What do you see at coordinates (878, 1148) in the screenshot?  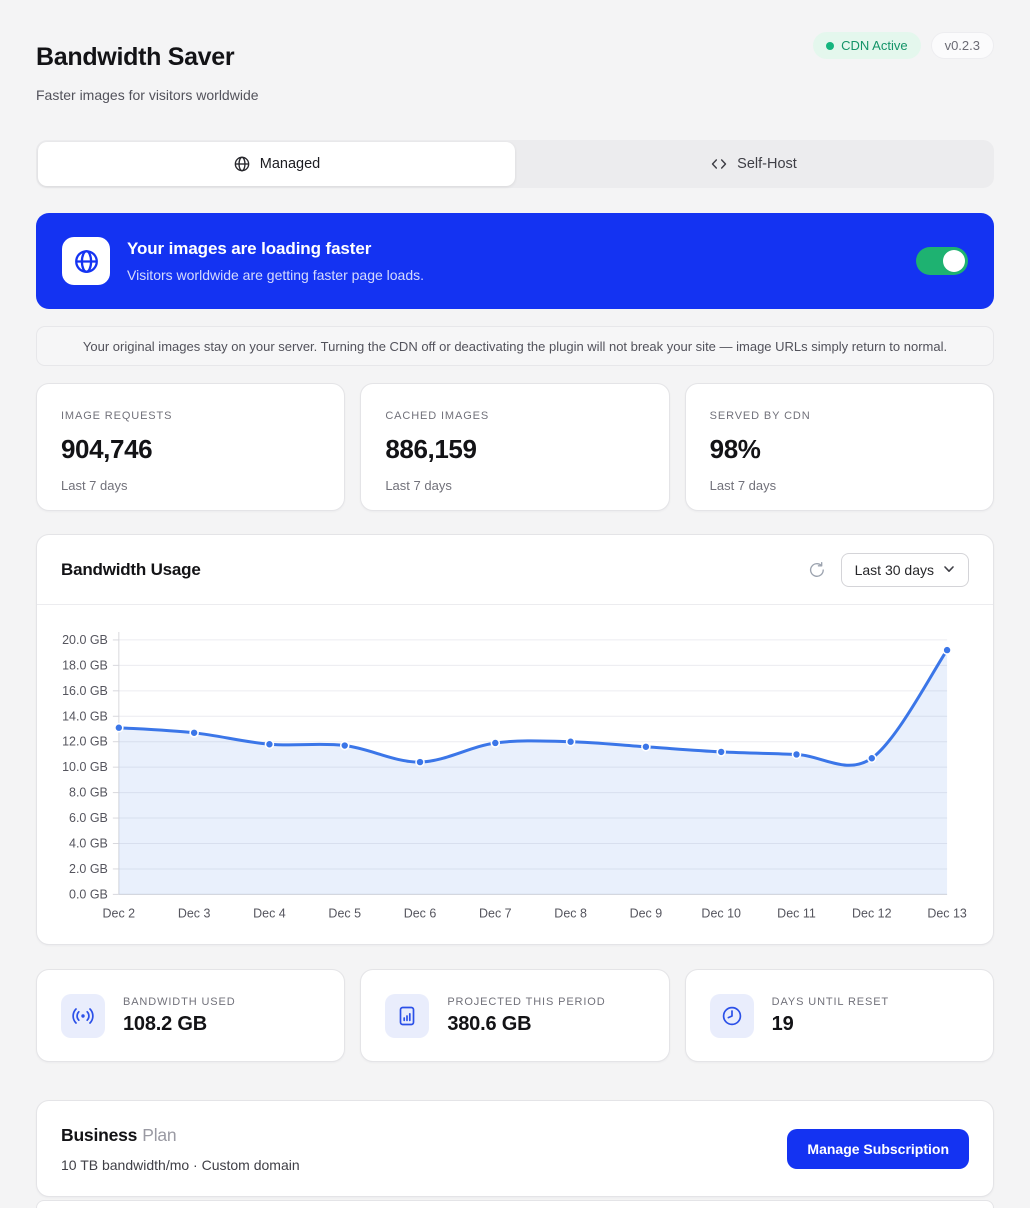 I see `manage-subscription-button: Manage Subscription` at bounding box center [878, 1148].